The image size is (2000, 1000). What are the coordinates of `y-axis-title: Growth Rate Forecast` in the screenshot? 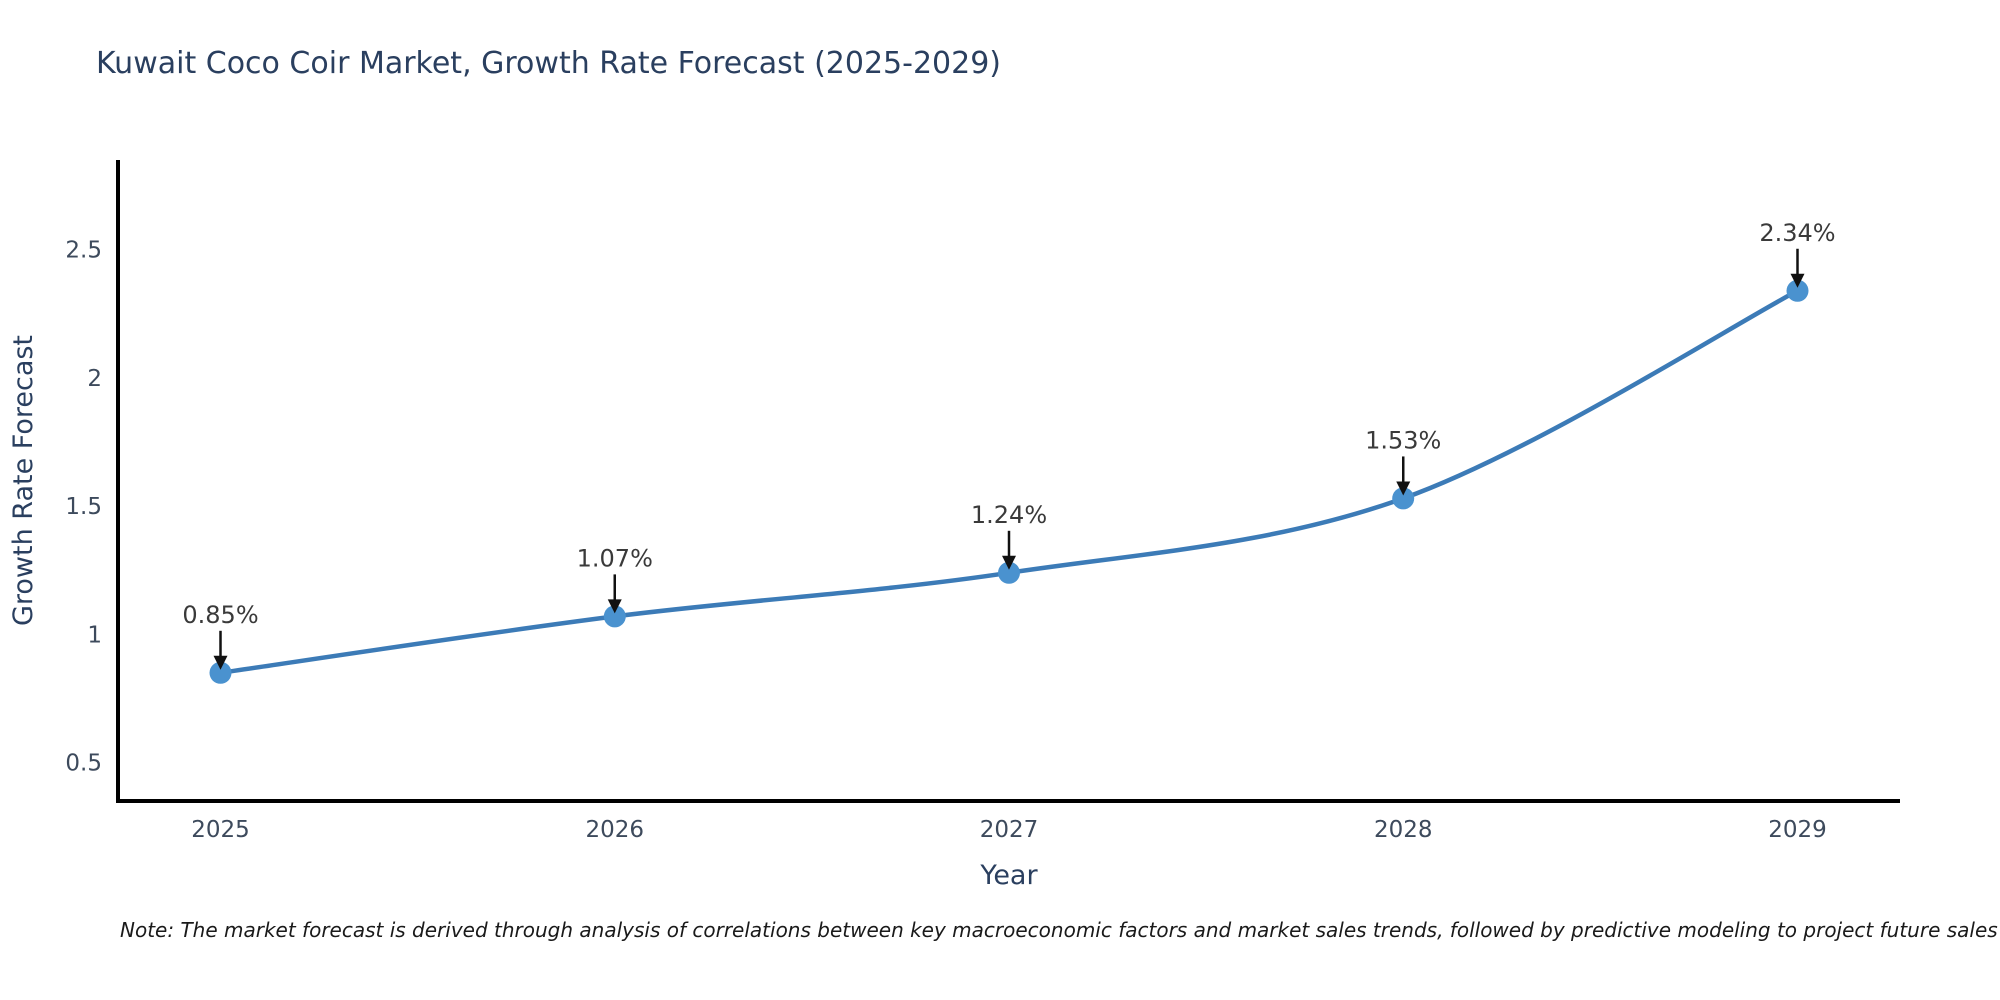 It's located at (23, 480).